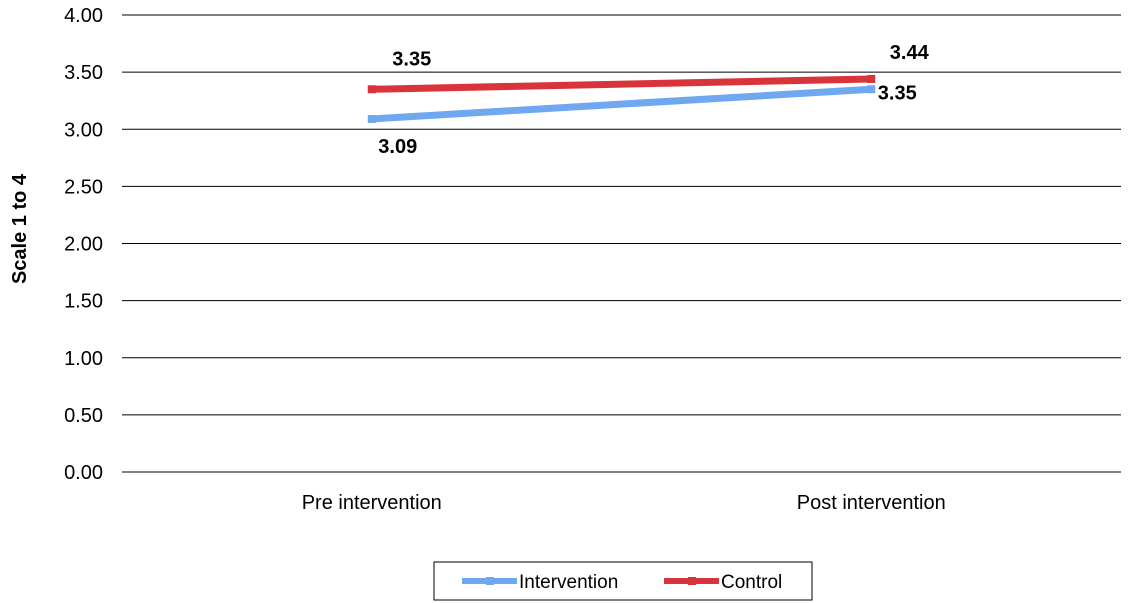 Image resolution: width=1128 pixels, height=603 pixels. What do you see at coordinates (397, 147) in the screenshot?
I see `intervention-data-label: 3.09` at bounding box center [397, 147].